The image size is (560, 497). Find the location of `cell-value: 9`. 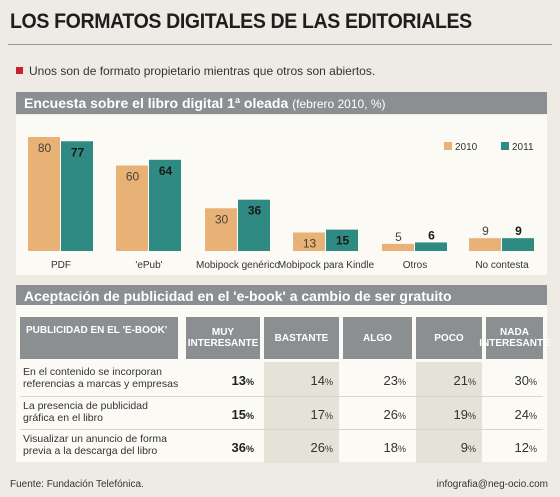

cell-value: 9 is located at coordinates (464, 447).